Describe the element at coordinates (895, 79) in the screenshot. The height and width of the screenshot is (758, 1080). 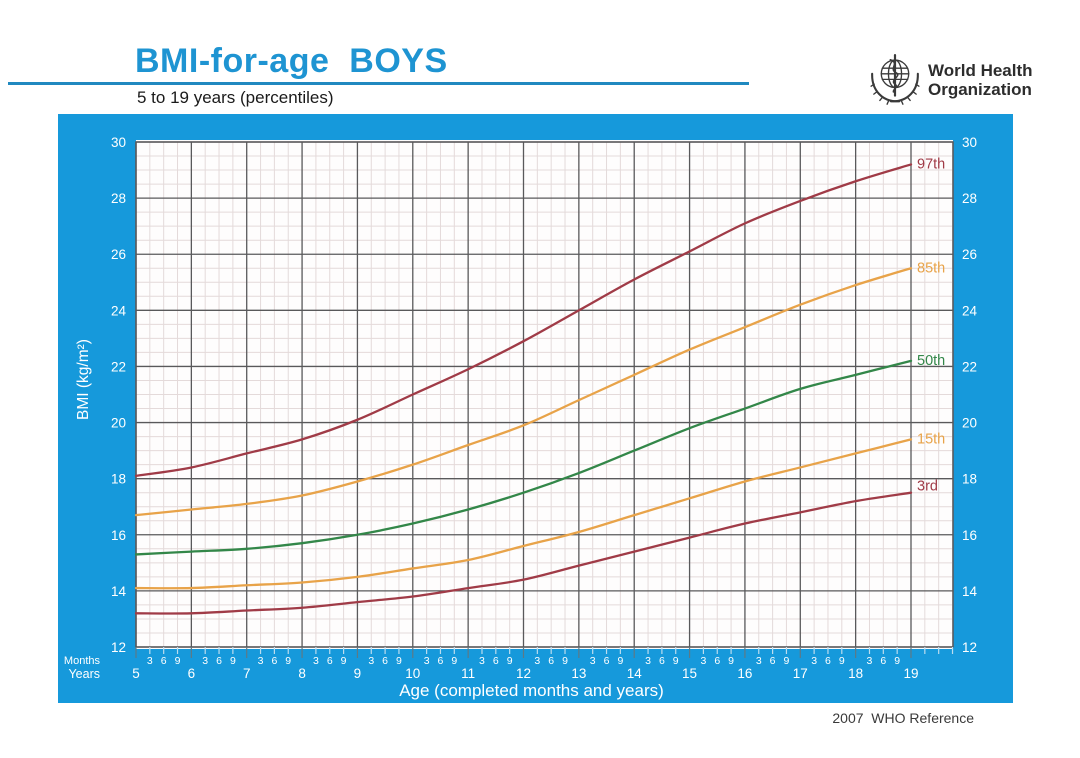
I see `who-emblem-icon` at that location.